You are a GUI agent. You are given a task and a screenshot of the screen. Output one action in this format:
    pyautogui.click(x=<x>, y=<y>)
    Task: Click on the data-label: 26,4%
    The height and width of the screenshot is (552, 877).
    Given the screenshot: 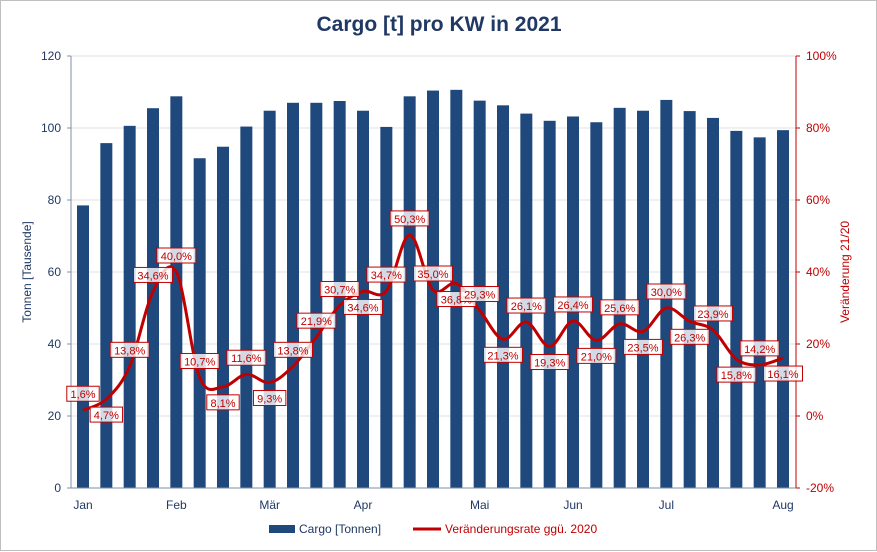 What is the action you would take?
    pyautogui.click(x=572, y=306)
    